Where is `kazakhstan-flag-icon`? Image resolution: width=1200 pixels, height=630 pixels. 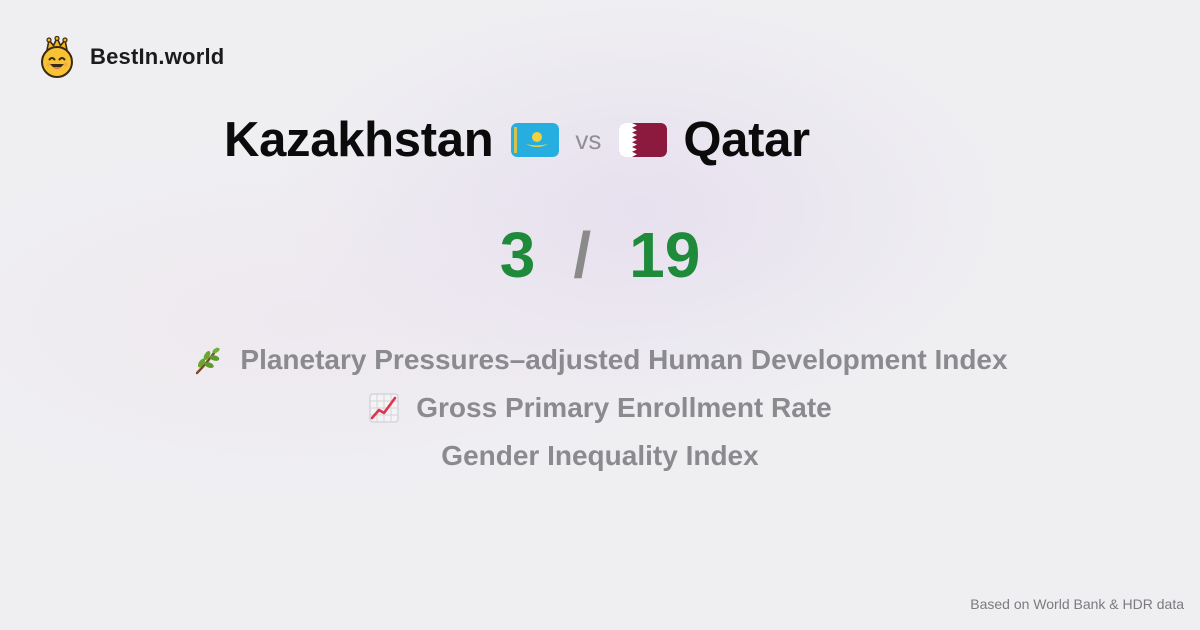 kazakhstan-flag-icon is located at coordinates (535, 140).